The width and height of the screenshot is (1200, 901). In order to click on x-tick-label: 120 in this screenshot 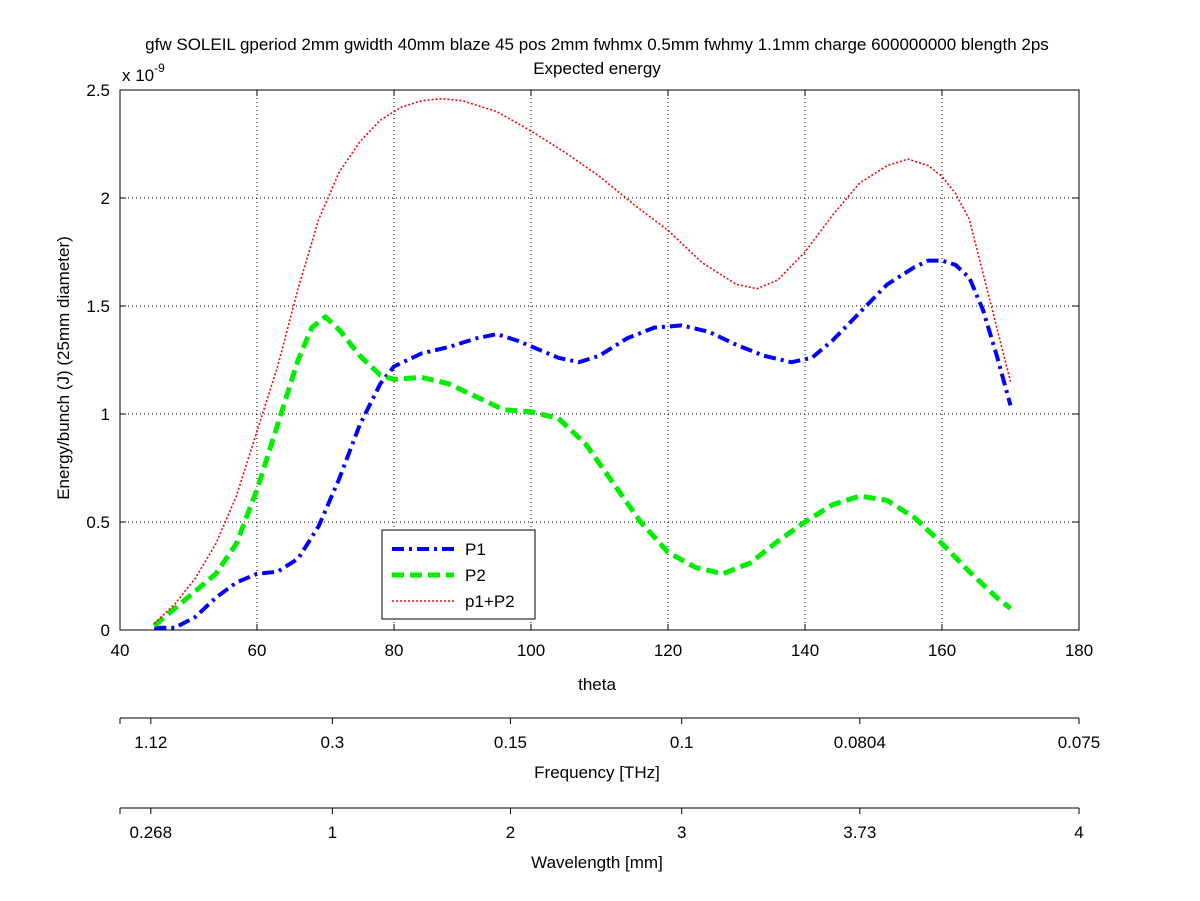, I will do `click(668, 650)`.